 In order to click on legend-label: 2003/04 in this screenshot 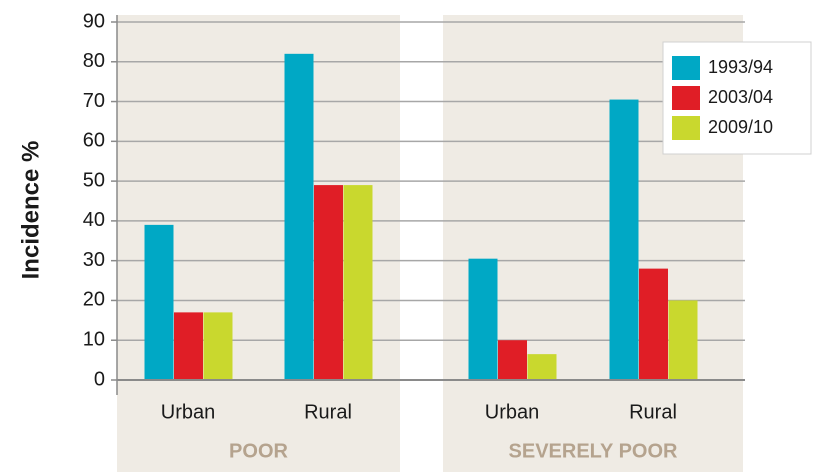, I will do `click(740, 97)`.